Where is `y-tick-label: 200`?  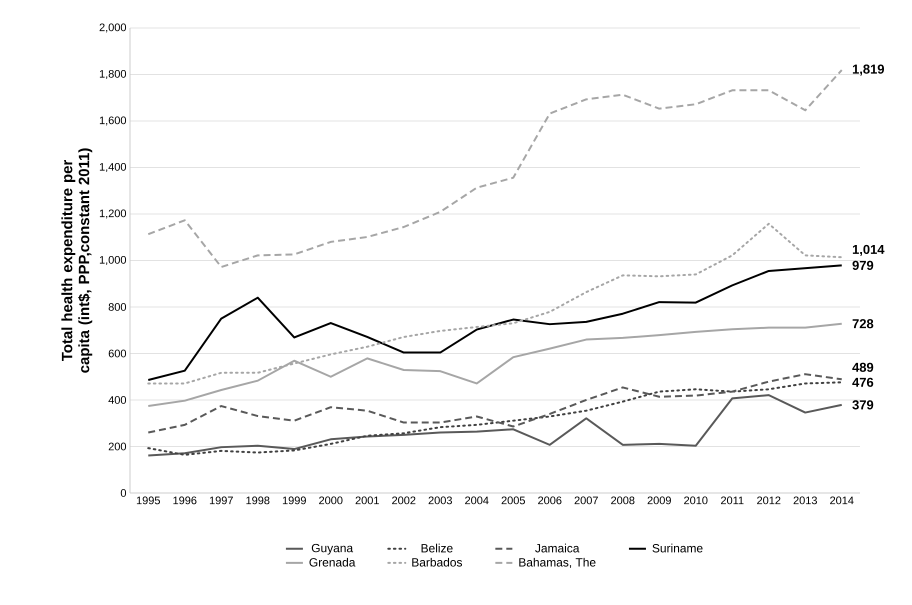
y-tick-label: 200 is located at coordinates (117, 446).